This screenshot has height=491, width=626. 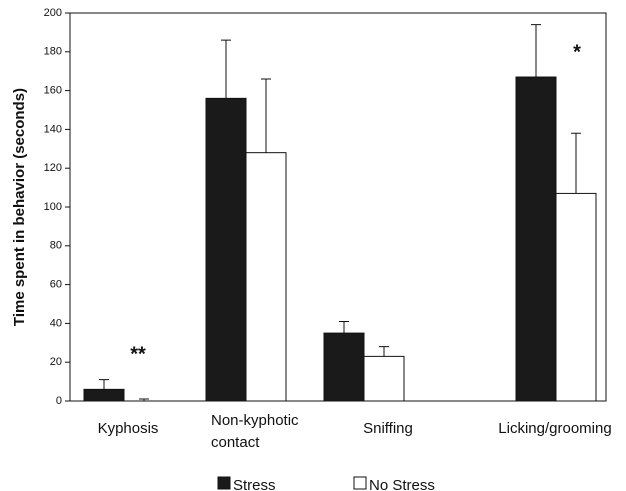 I want to click on x-tick-label: Kyphosis, so click(x=128, y=428).